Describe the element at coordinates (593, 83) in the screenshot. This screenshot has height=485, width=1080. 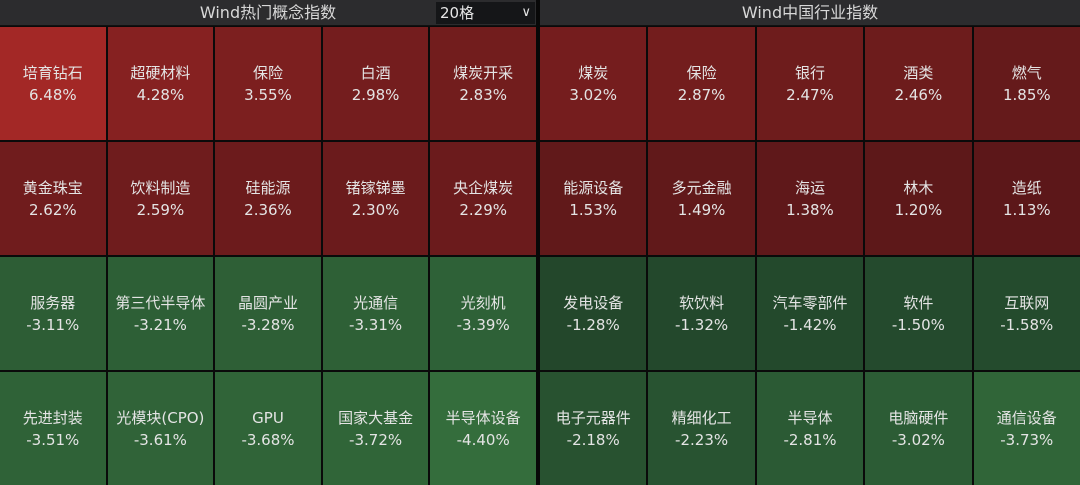
I see `heatmap-tile: 煤炭 3.02%` at that location.